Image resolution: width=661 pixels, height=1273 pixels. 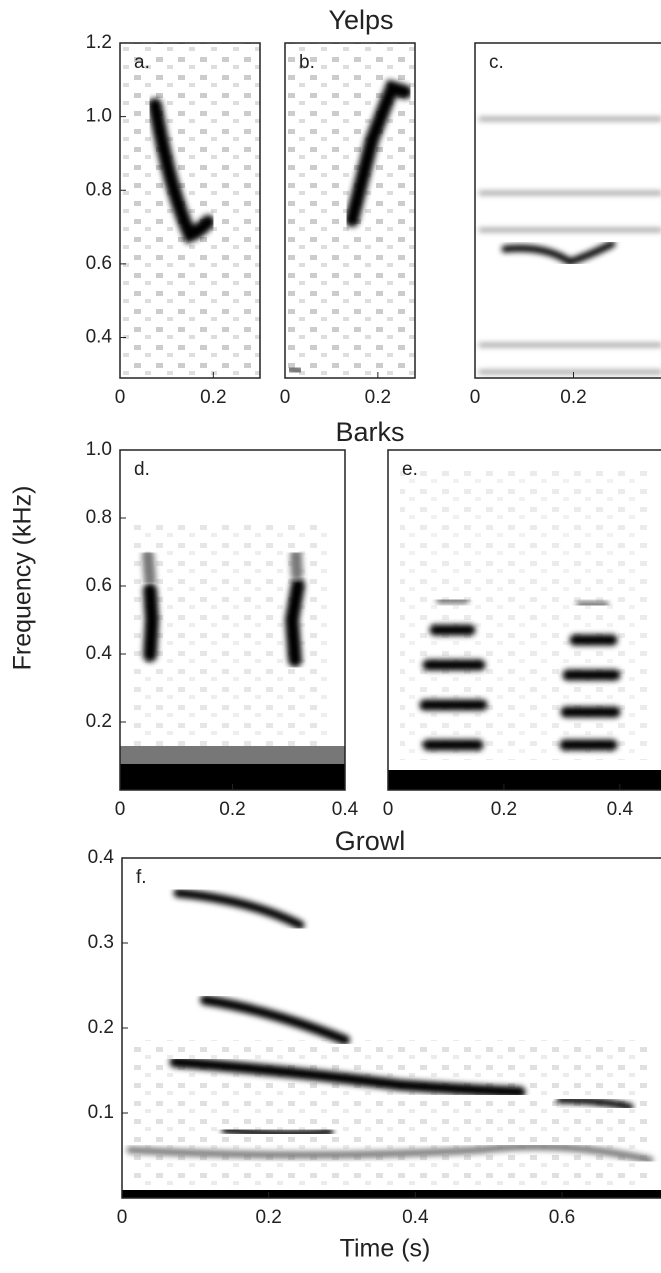 I want to click on y-axis-label: Frequency (kHz), so click(x=23, y=578).